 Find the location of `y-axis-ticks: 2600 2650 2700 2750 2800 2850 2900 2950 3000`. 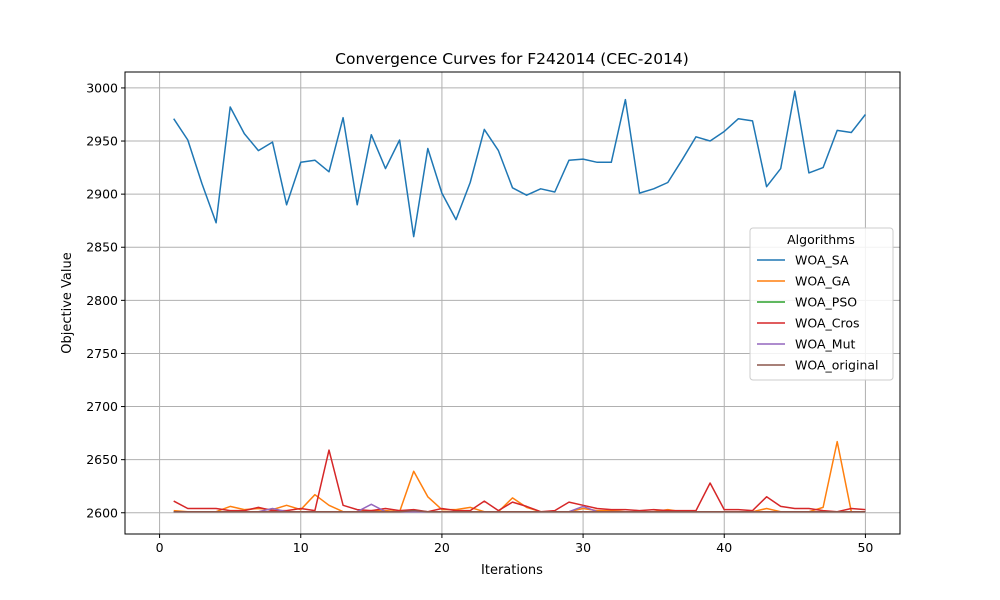

y-axis-ticks: 2600 2650 2700 2750 2800 2850 2900 2950 3000 is located at coordinates (105, 300).